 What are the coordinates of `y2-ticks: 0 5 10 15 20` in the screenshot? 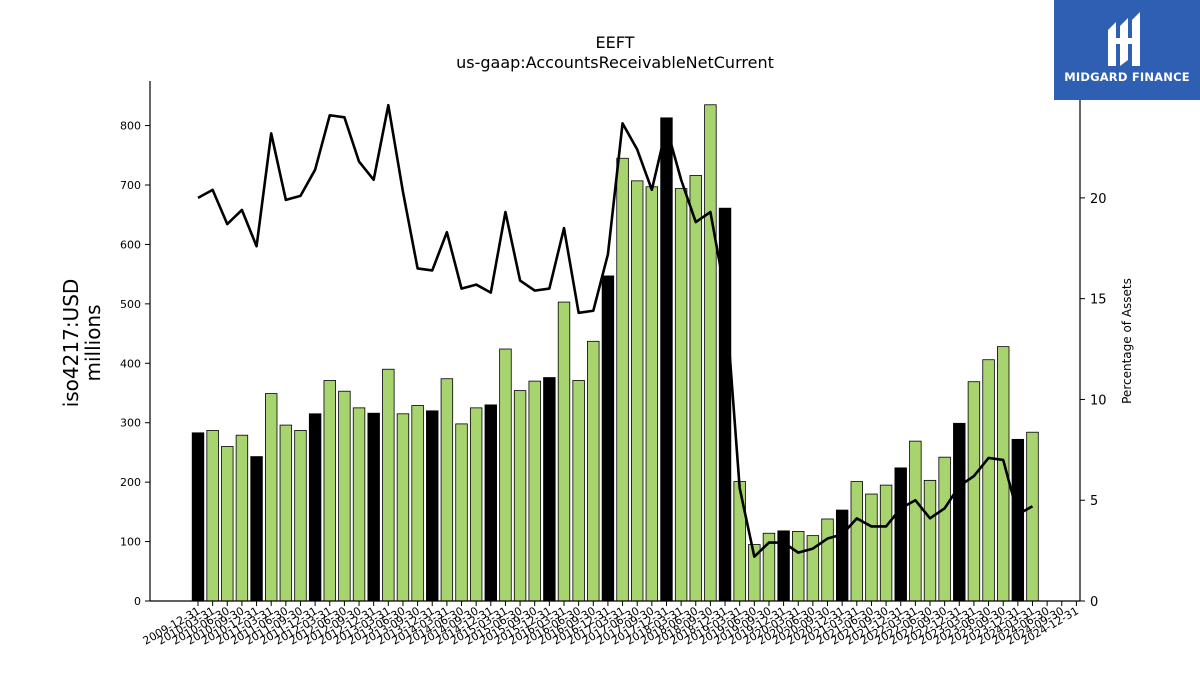 It's located at (1093, 401).